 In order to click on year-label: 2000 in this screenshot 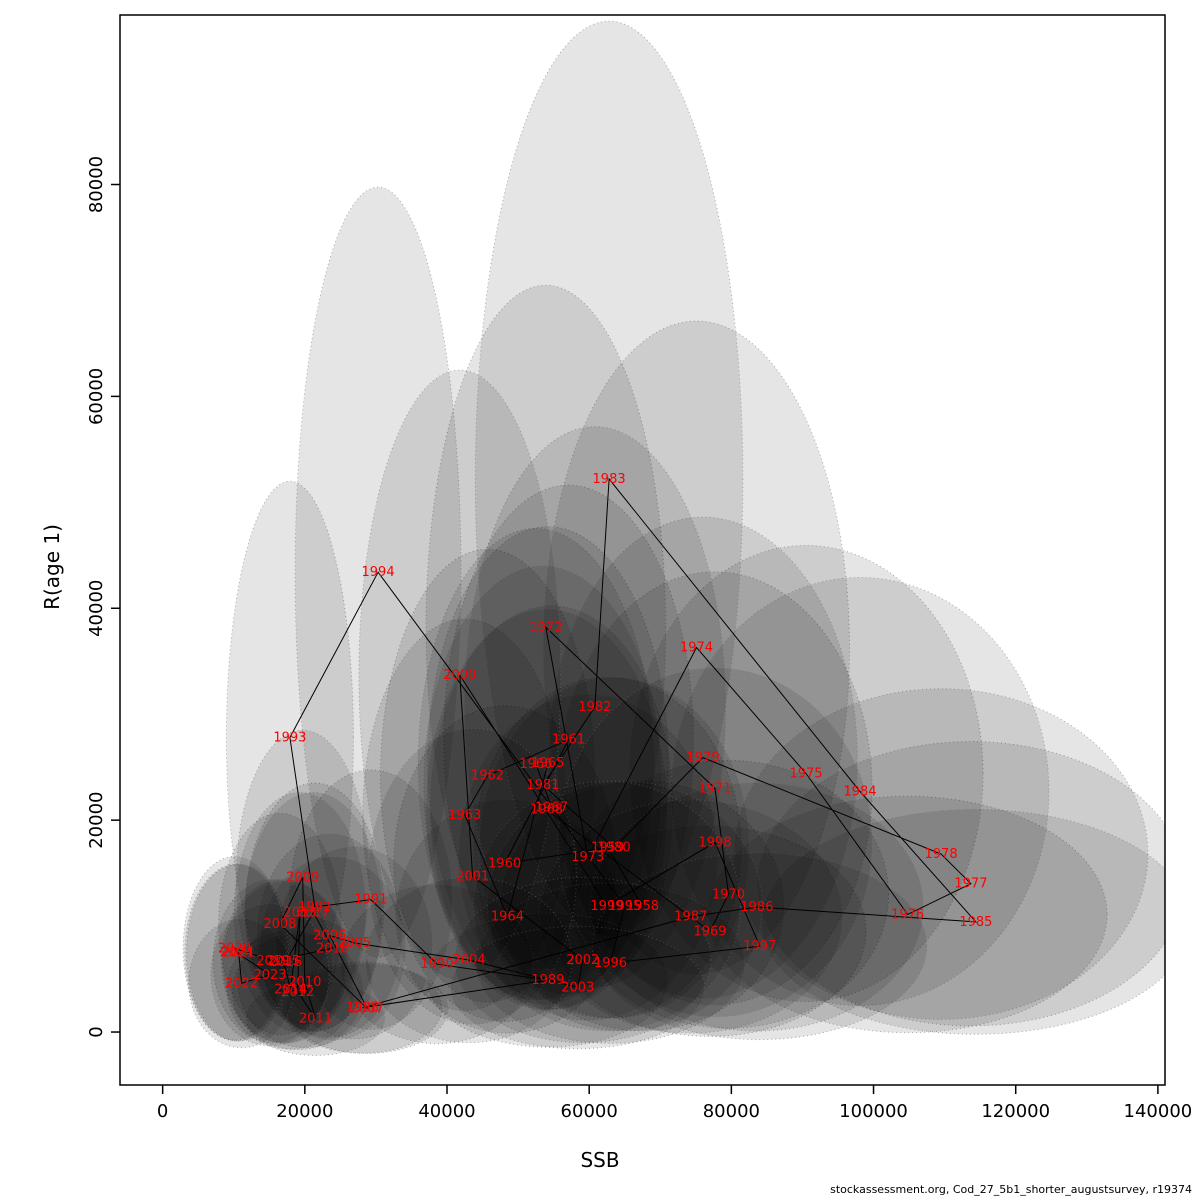, I will do `click(459, 675)`.